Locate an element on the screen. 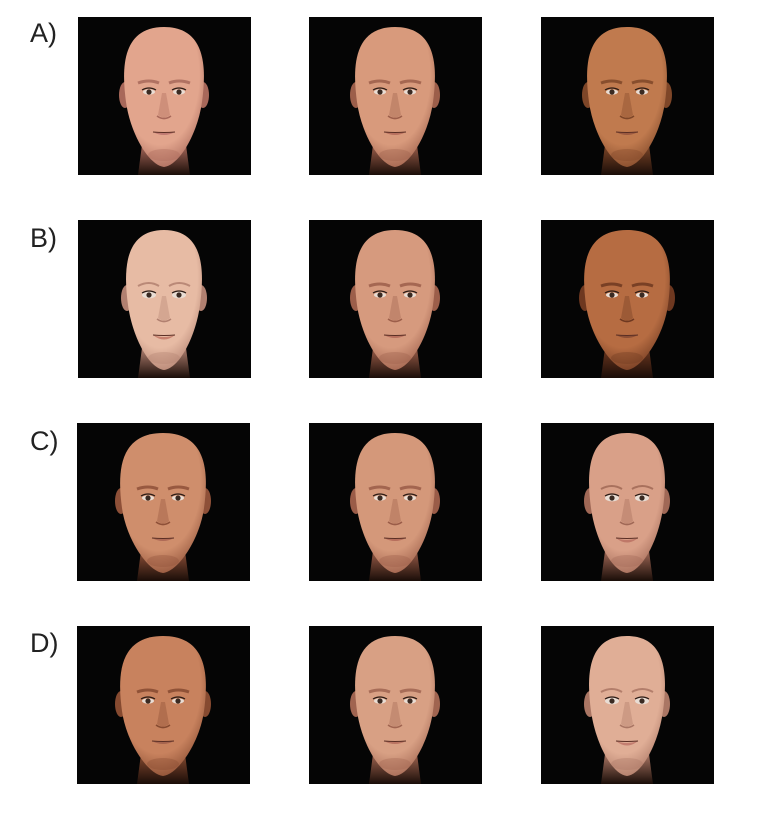  face-image-b1 is located at coordinates (164, 299).